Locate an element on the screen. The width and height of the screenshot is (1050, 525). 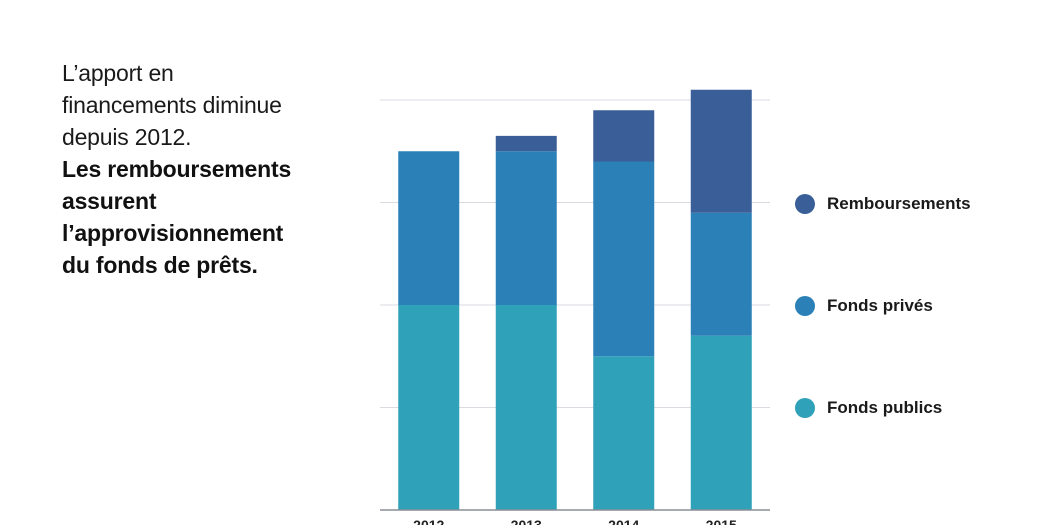
x-tick-label-2014: 2014 is located at coordinates (623, 521).